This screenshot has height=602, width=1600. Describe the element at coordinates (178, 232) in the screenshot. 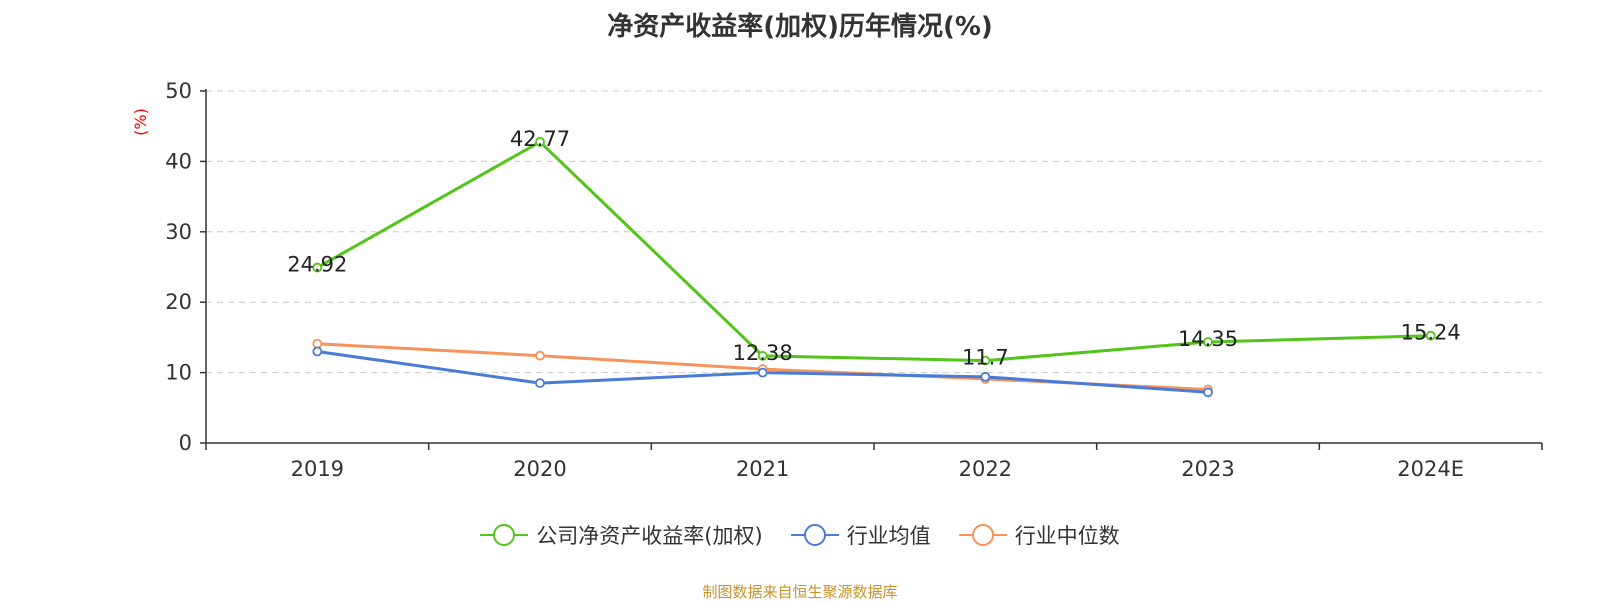

I see `y-tick-label: 30` at that location.